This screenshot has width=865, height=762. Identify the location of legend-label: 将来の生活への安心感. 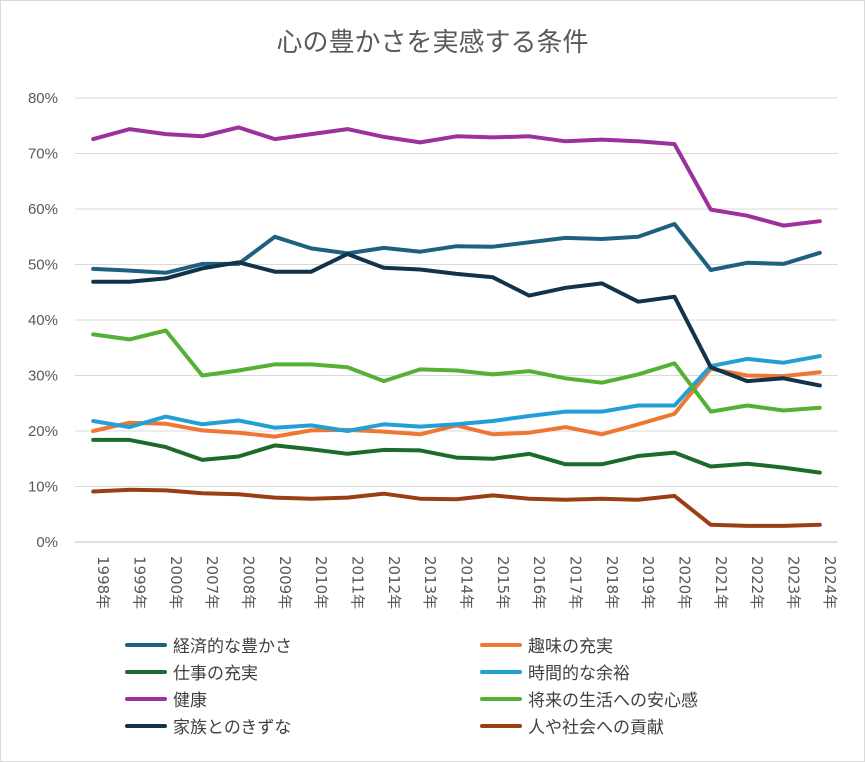
(613, 701).